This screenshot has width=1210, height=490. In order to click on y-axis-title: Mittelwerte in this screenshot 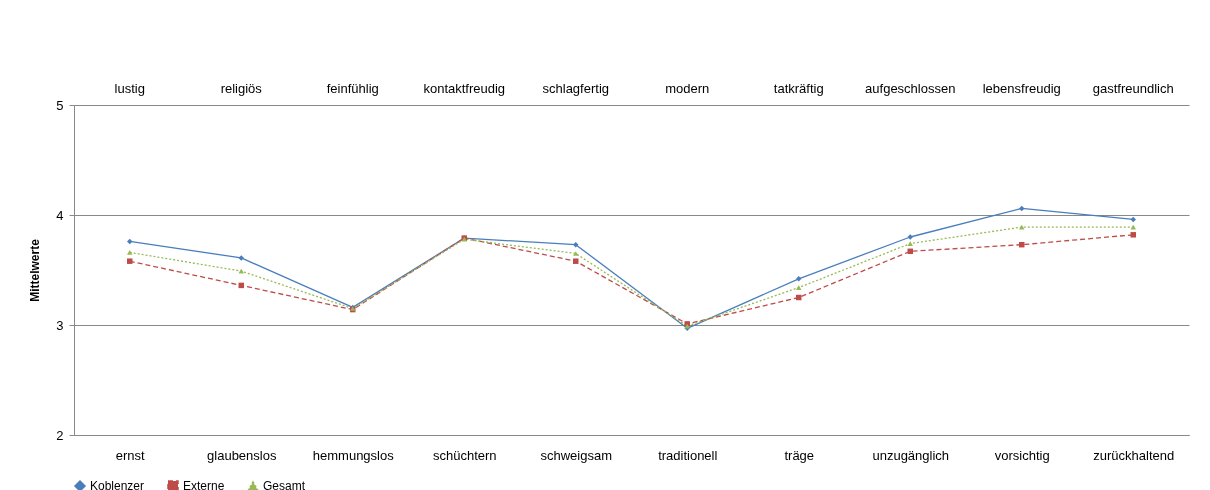, I will do `click(35, 270)`.